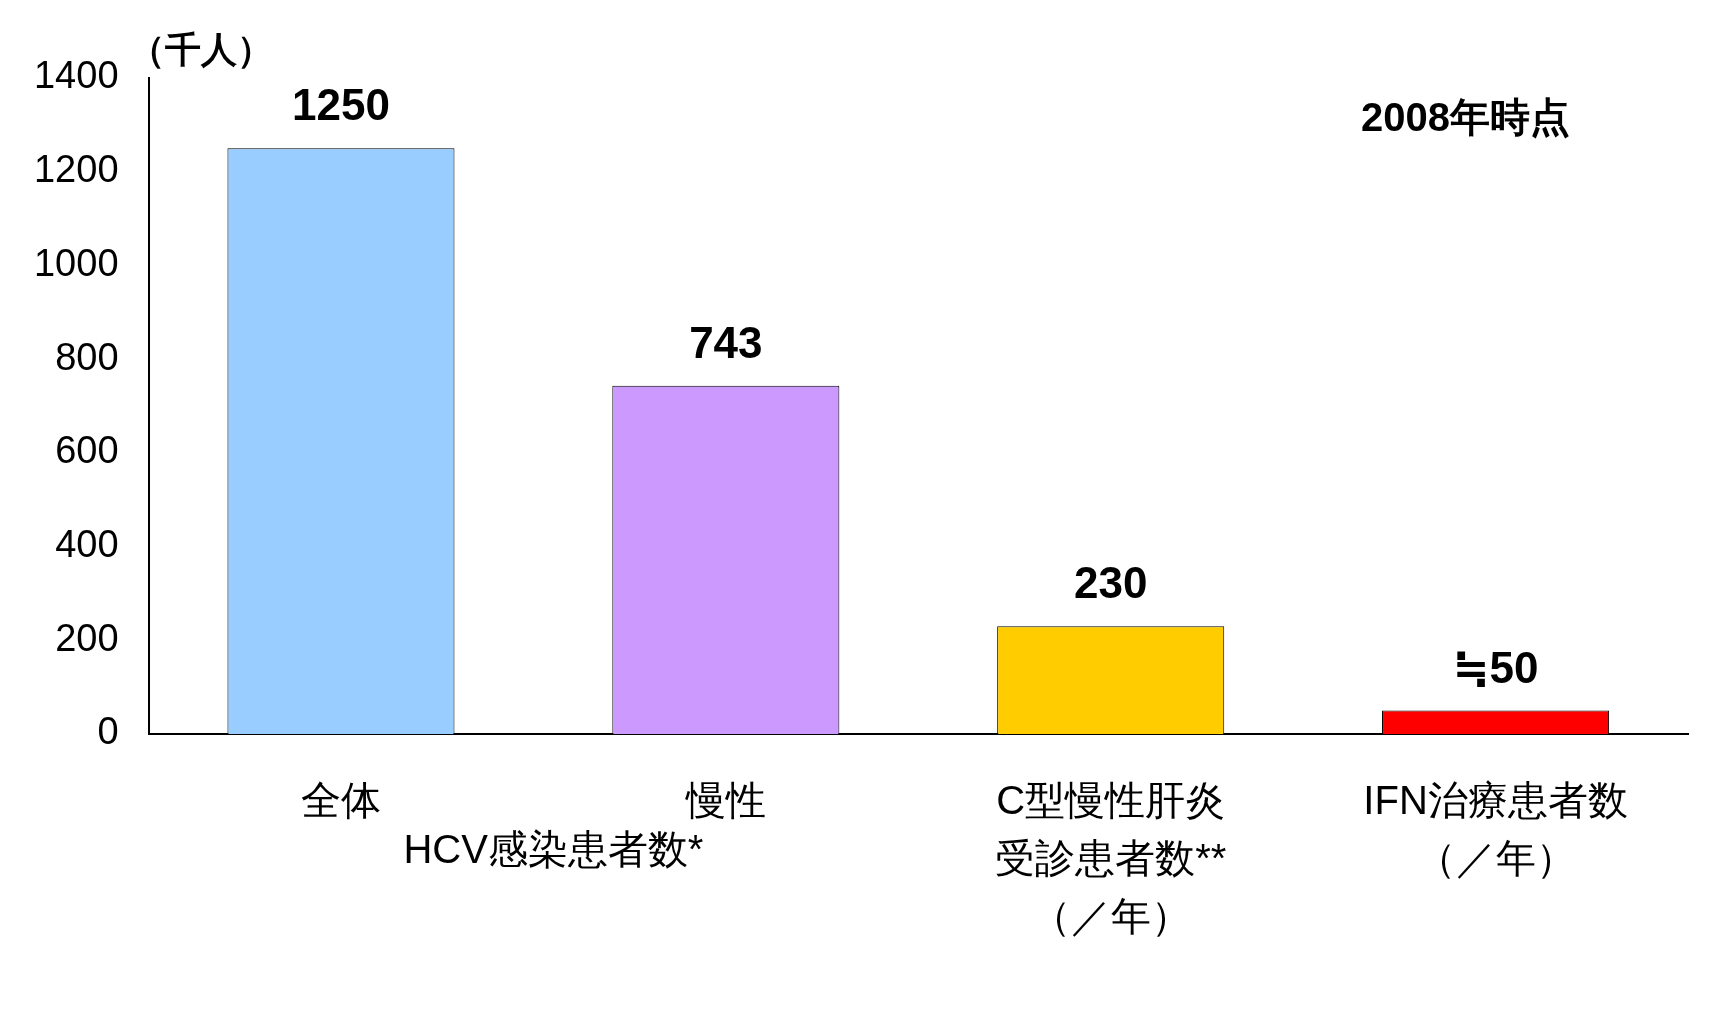 The image size is (1729, 1013). Describe the element at coordinates (87, 544) in the screenshot. I see `y-tick-label: 400` at that location.